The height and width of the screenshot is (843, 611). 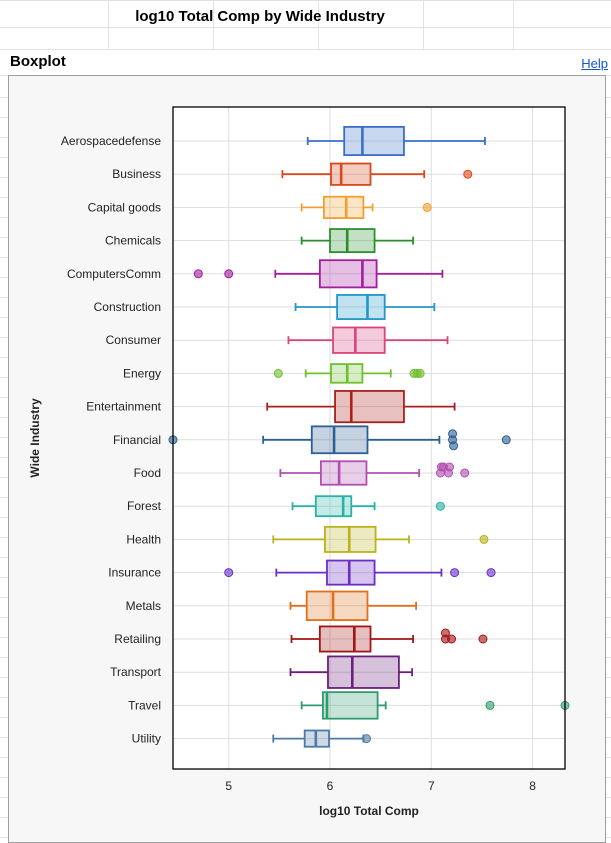 What do you see at coordinates (35, 438) in the screenshot?
I see `y-axis-title: Wide Industry` at bounding box center [35, 438].